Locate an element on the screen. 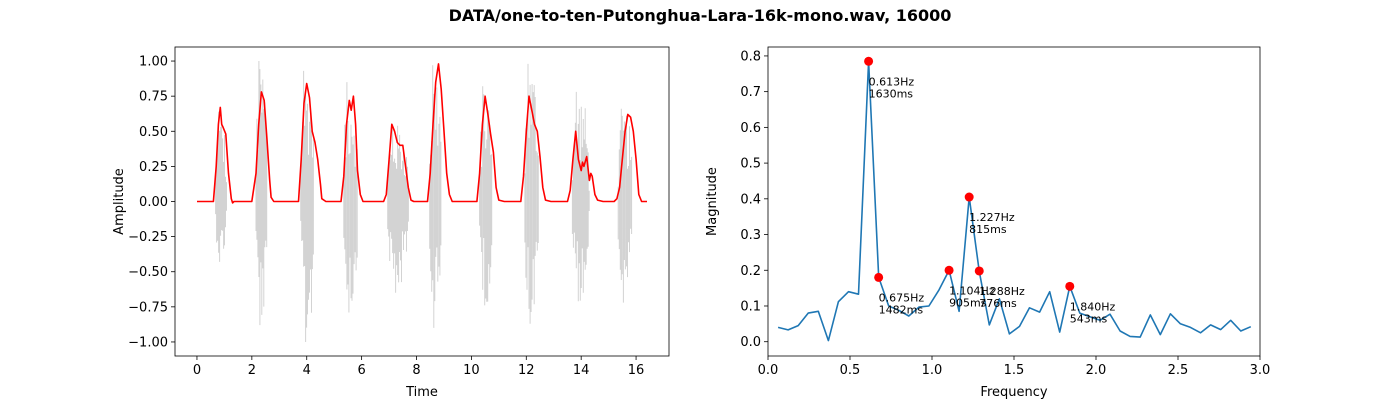 The width and height of the screenshot is (1400, 400). y-tick-label: 0.3 is located at coordinates (750, 235).